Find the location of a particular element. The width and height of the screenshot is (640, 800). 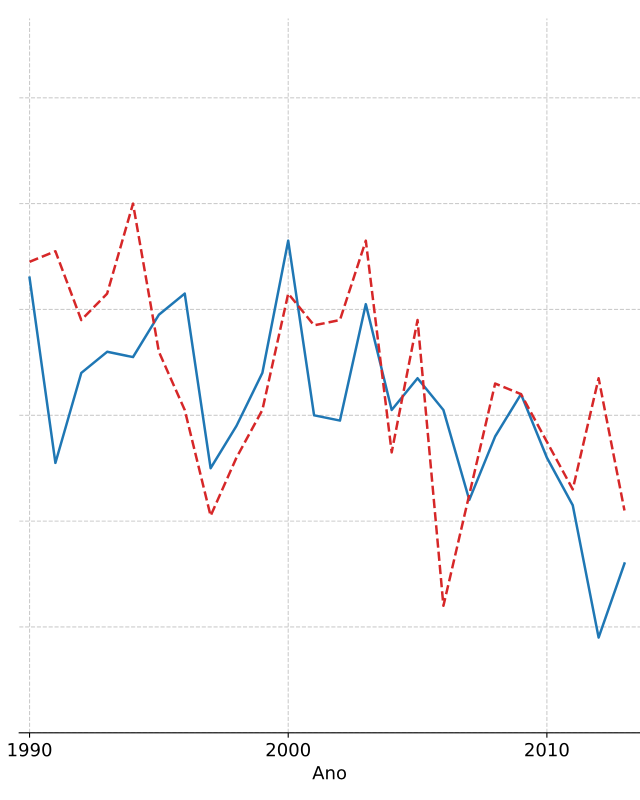

x-tick-label: 2000 is located at coordinates (288, 749).